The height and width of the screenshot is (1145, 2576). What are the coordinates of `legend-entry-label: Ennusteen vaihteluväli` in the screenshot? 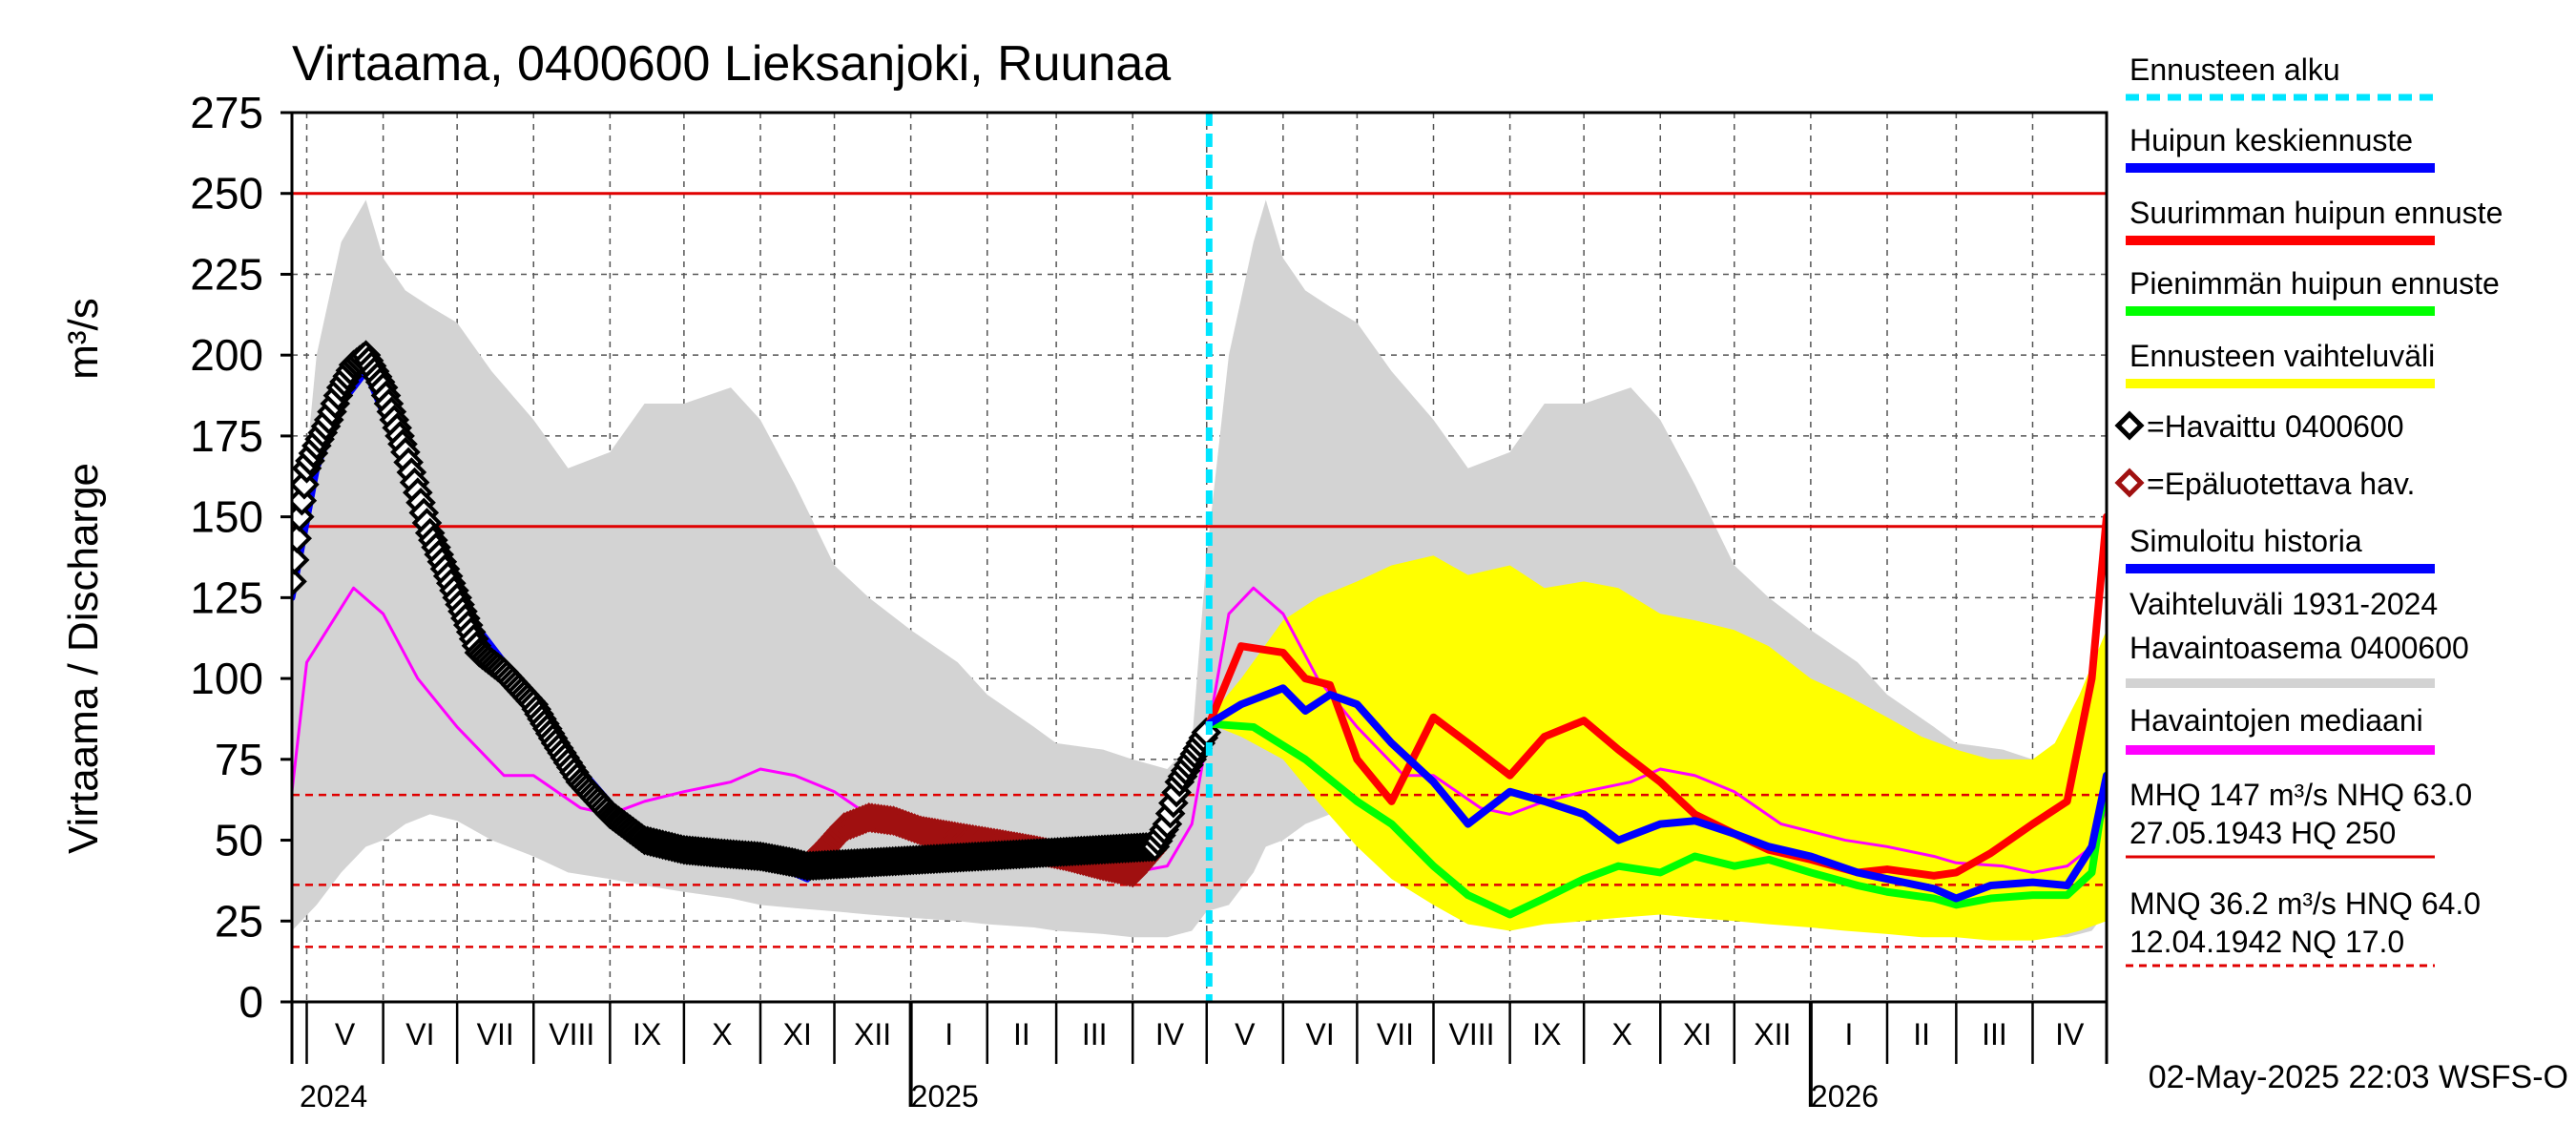 It's located at (2282, 356).